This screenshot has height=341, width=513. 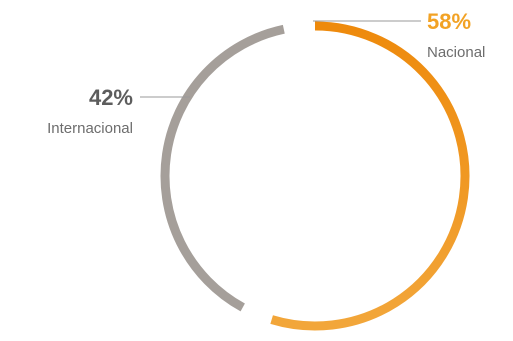 What do you see at coordinates (456, 52) in the screenshot?
I see `category-label-nacional: Nacional` at bounding box center [456, 52].